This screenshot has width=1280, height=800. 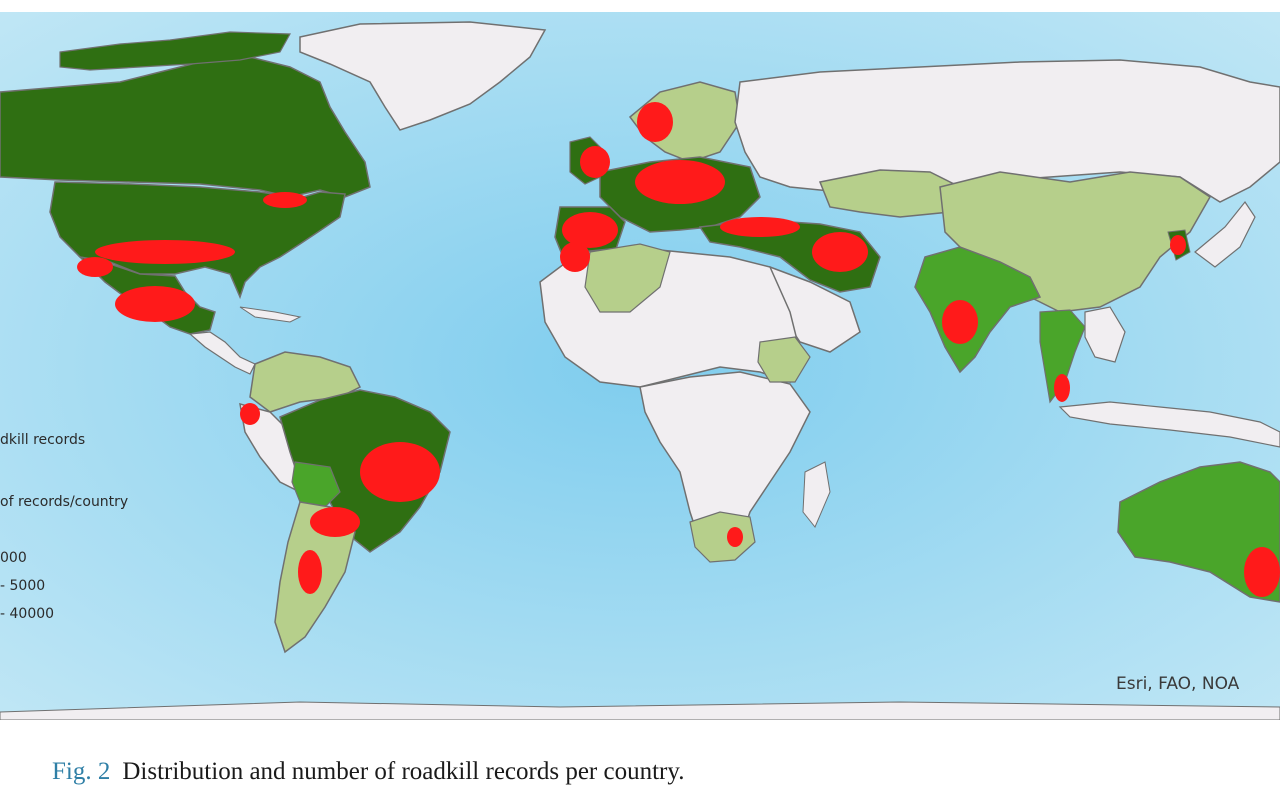 I want to click on india, so click(x=978, y=310).